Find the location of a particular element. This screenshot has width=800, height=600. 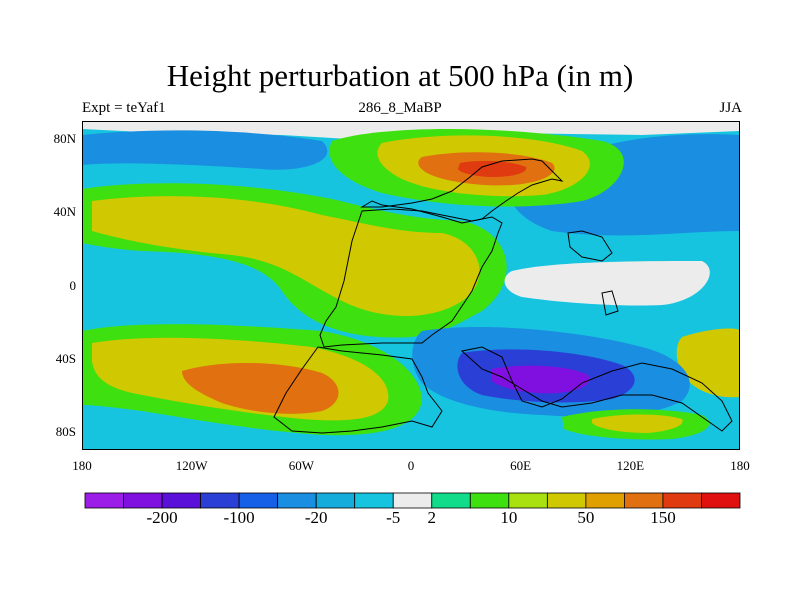

continent-outline-pangea is located at coordinates (411, 278).